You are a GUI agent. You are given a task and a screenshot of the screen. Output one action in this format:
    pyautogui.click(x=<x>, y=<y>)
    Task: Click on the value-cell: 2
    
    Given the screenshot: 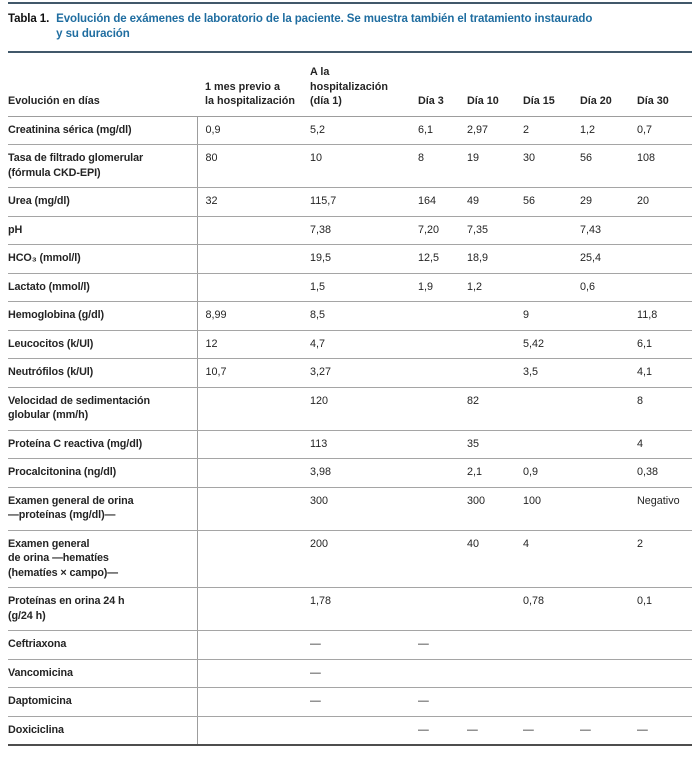 What is the action you would take?
    pyautogui.click(x=660, y=559)
    